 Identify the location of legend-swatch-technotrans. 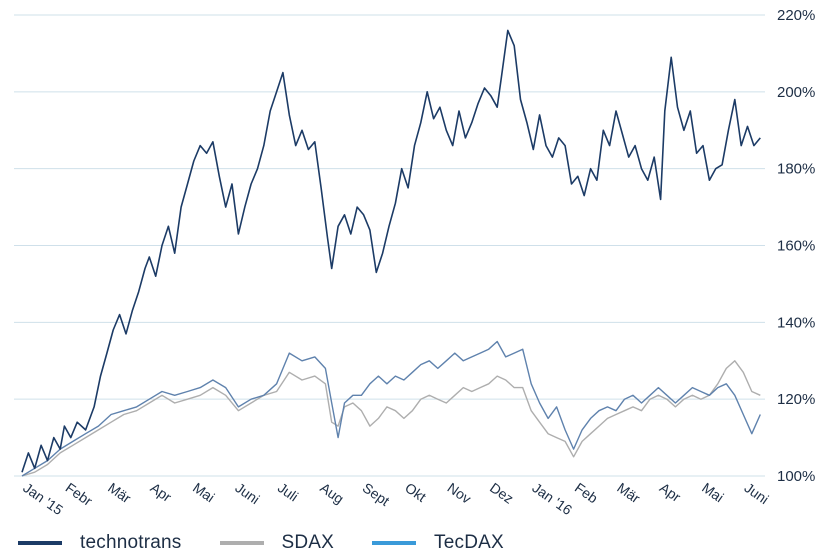
(40, 543).